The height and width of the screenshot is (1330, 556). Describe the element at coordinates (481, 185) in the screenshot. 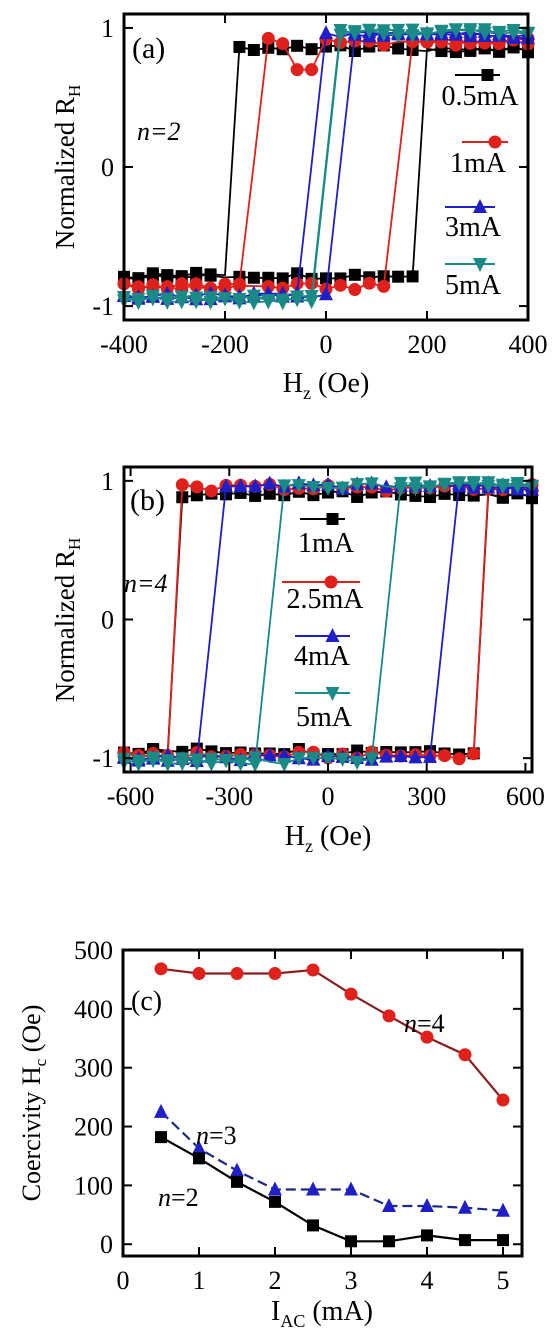

I see `panel-a-legend: 0.5mA 1mA 3mA 5mA` at that location.